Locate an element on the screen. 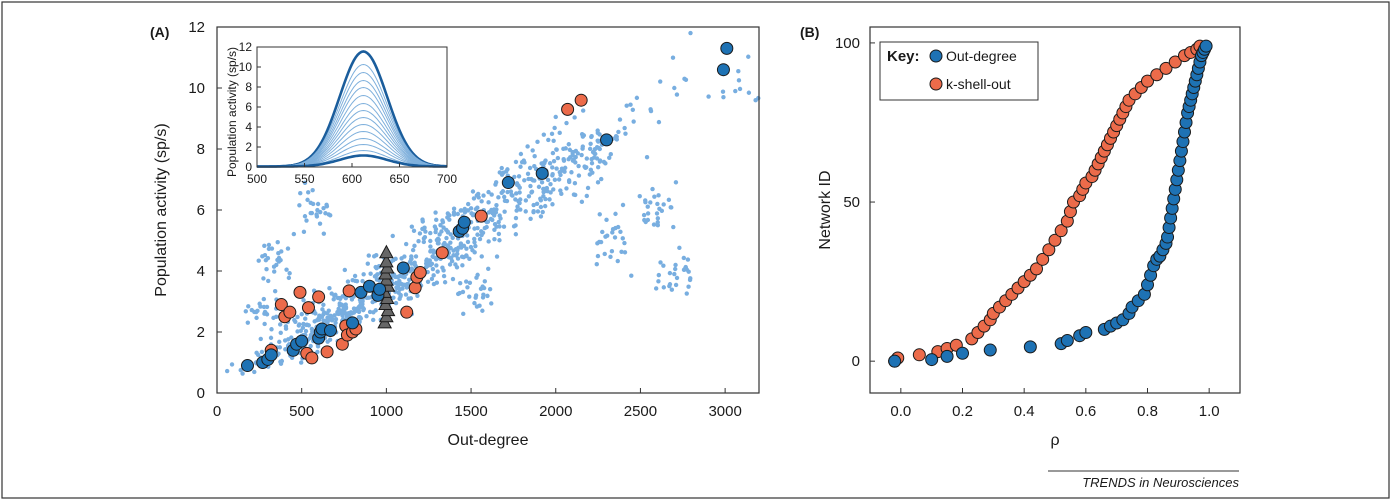 This screenshot has height=500, width=1391. b-y-tick-label: 0 is located at coordinates (856, 361).